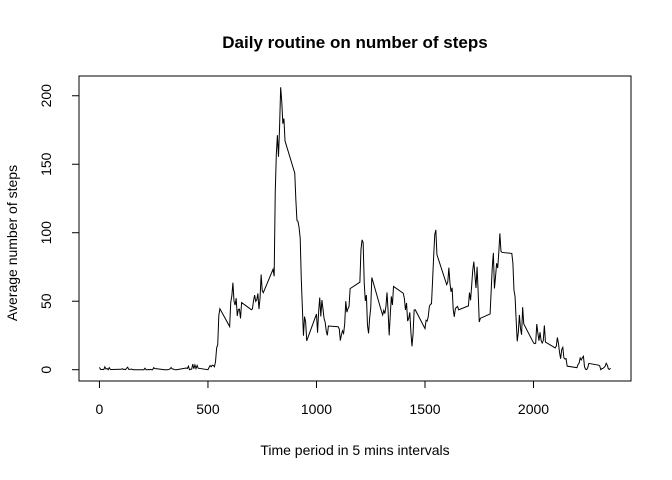 This screenshot has width=672, height=480. What do you see at coordinates (46, 301) in the screenshot?
I see `y-tick-label: 50` at bounding box center [46, 301].